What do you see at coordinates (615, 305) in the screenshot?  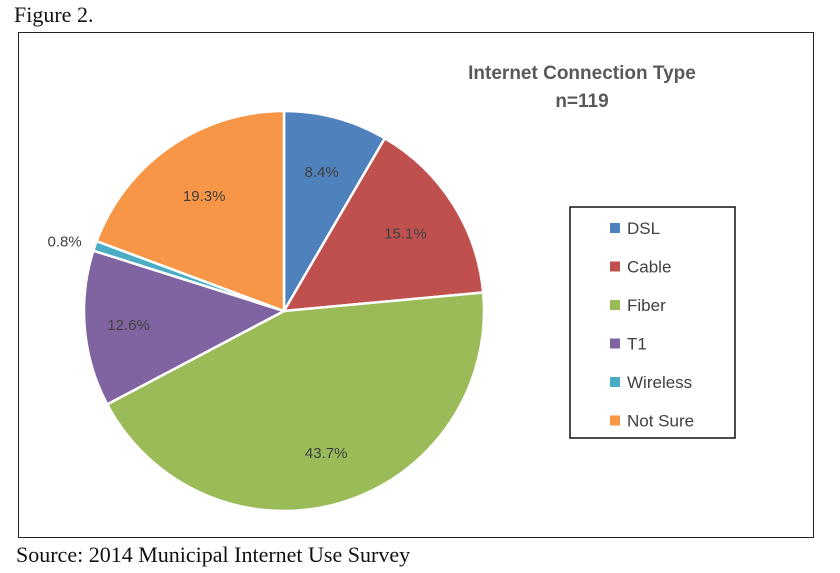 I see `legend-swatch-fiber` at bounding box center [615, 305].